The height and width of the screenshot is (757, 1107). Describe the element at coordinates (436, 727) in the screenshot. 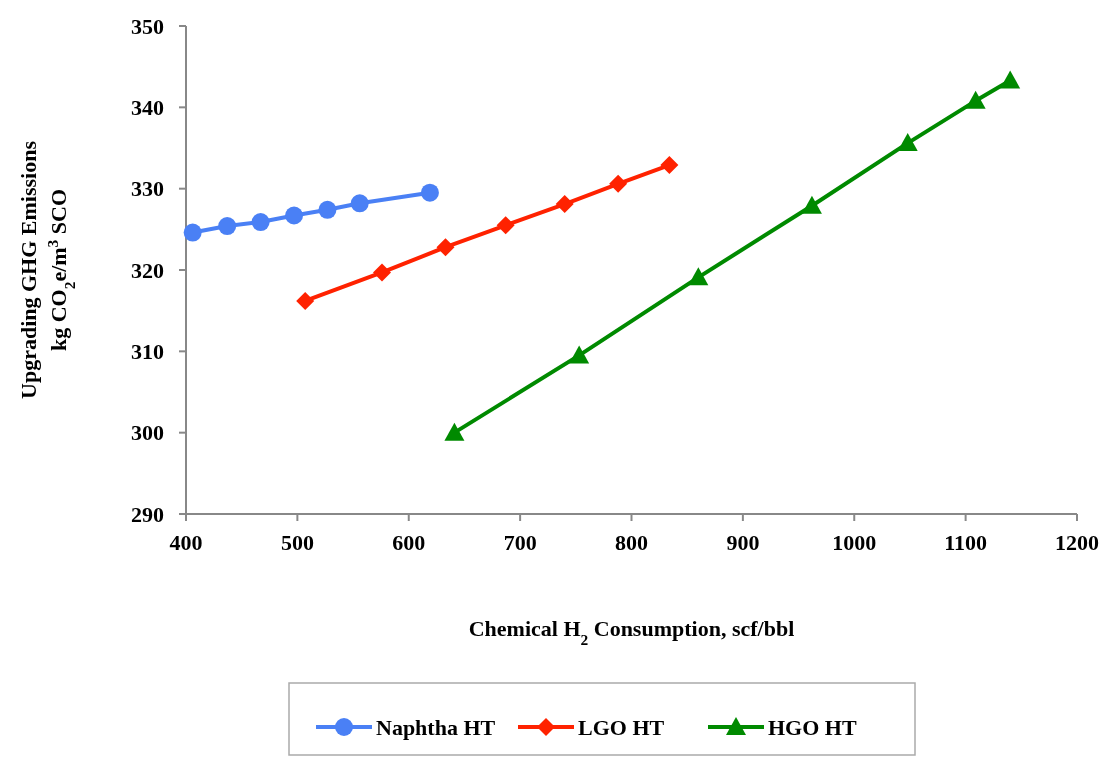

I see `legend-label: Naphtha HT` at that location.